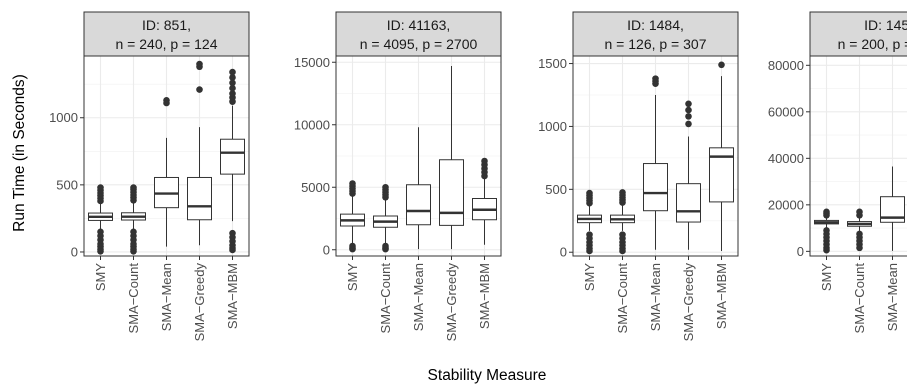  What do you see at coordinates (872, 44) in the screenshot?
I see `facet-title-line2: n = 200, p = 9961` at bounding box center [872, 44].